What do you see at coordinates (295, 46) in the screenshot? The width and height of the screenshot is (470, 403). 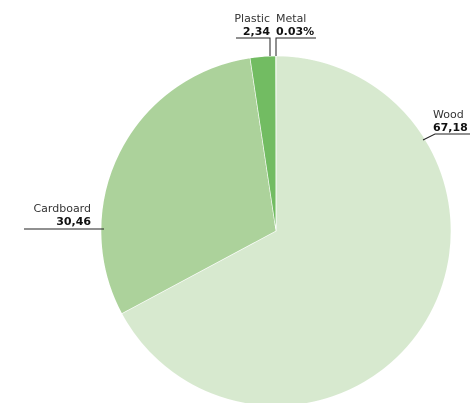 I see `leader-line-metal` at bounding box center [295, 46].